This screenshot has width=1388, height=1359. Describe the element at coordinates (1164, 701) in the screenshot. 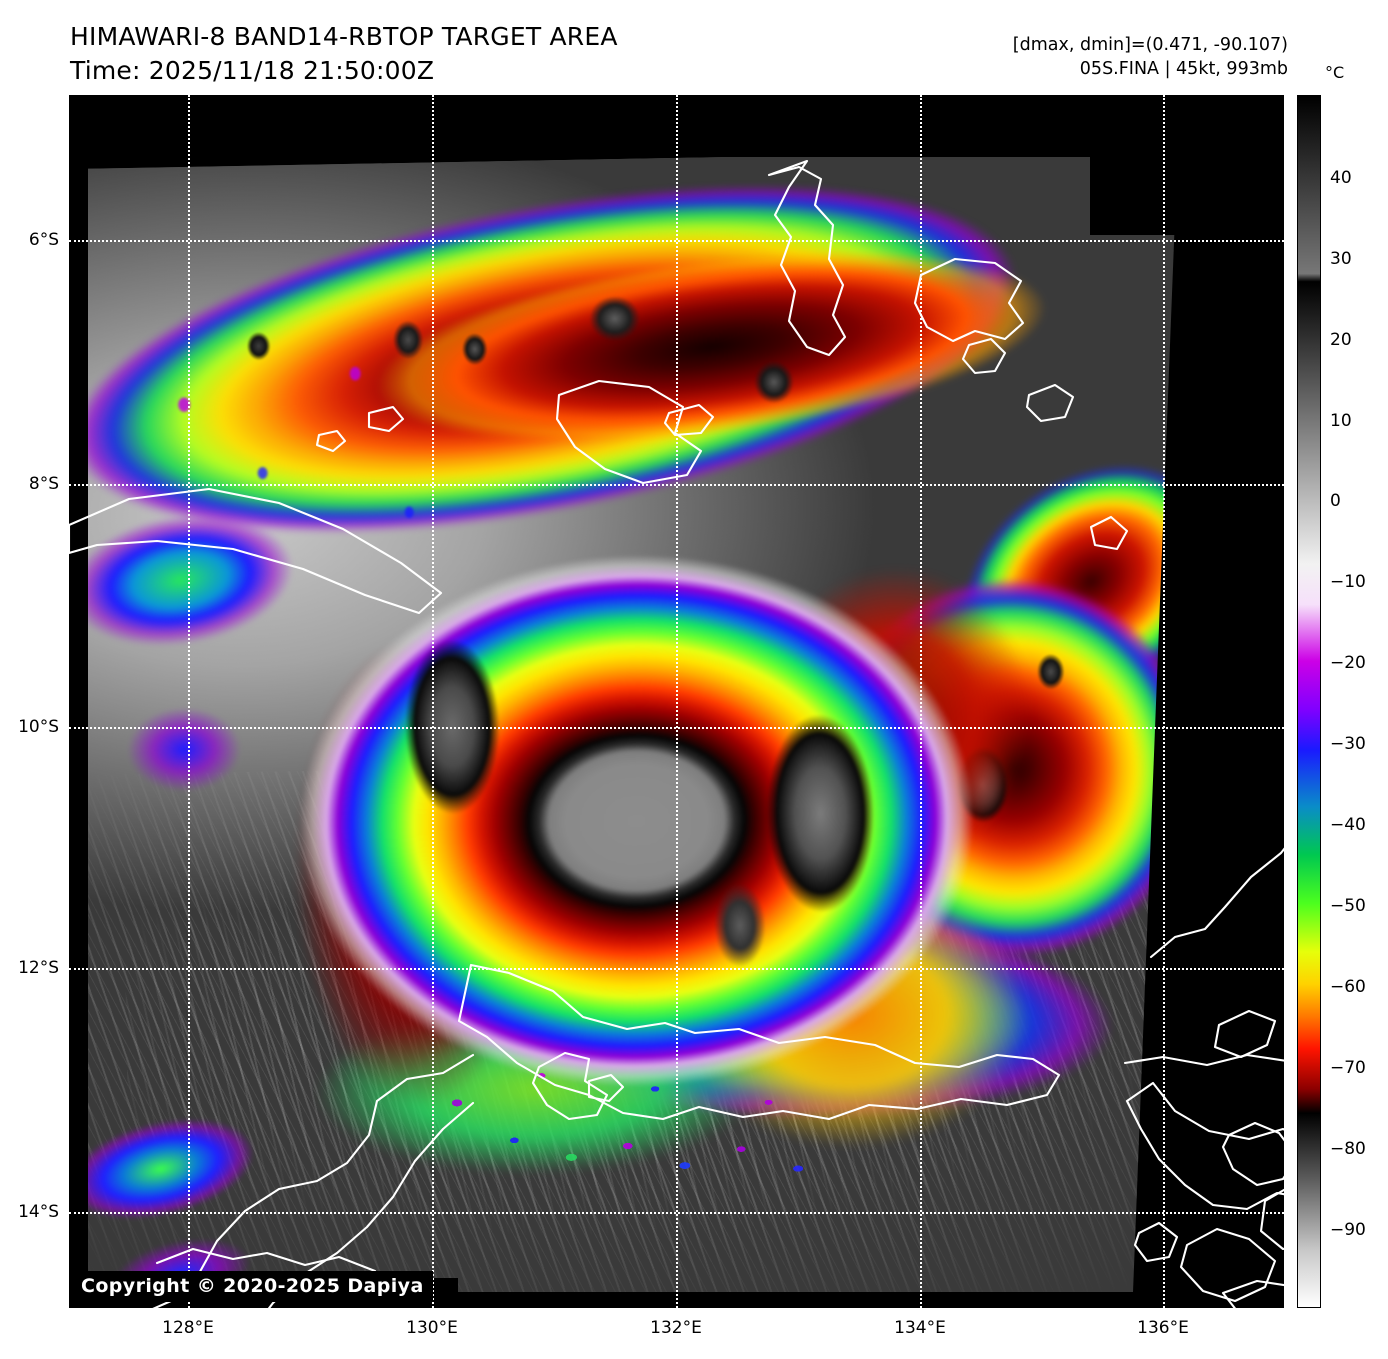

I see `gridline-lon-136E` at that location.